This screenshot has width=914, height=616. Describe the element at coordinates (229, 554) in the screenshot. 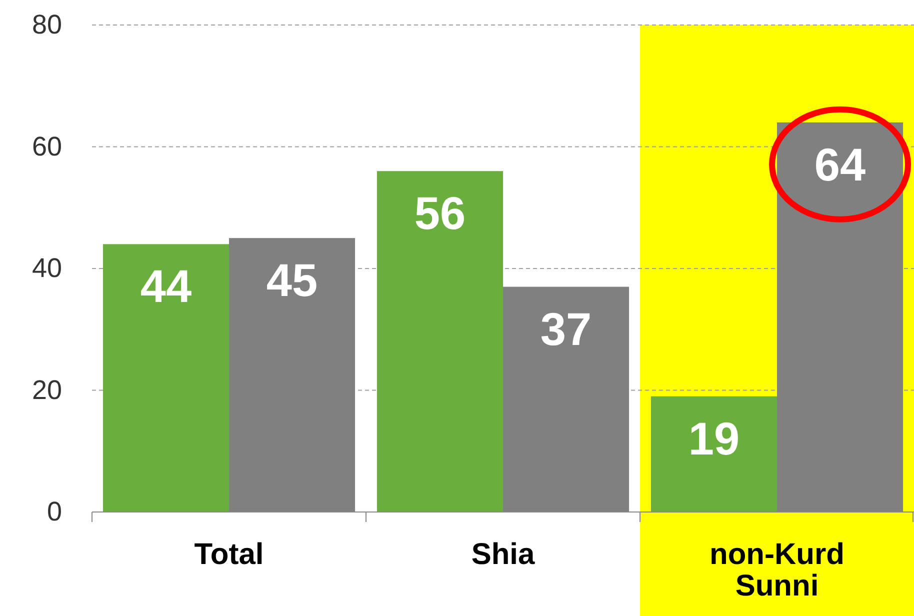

I see `x-tick-label: Total` at that location.